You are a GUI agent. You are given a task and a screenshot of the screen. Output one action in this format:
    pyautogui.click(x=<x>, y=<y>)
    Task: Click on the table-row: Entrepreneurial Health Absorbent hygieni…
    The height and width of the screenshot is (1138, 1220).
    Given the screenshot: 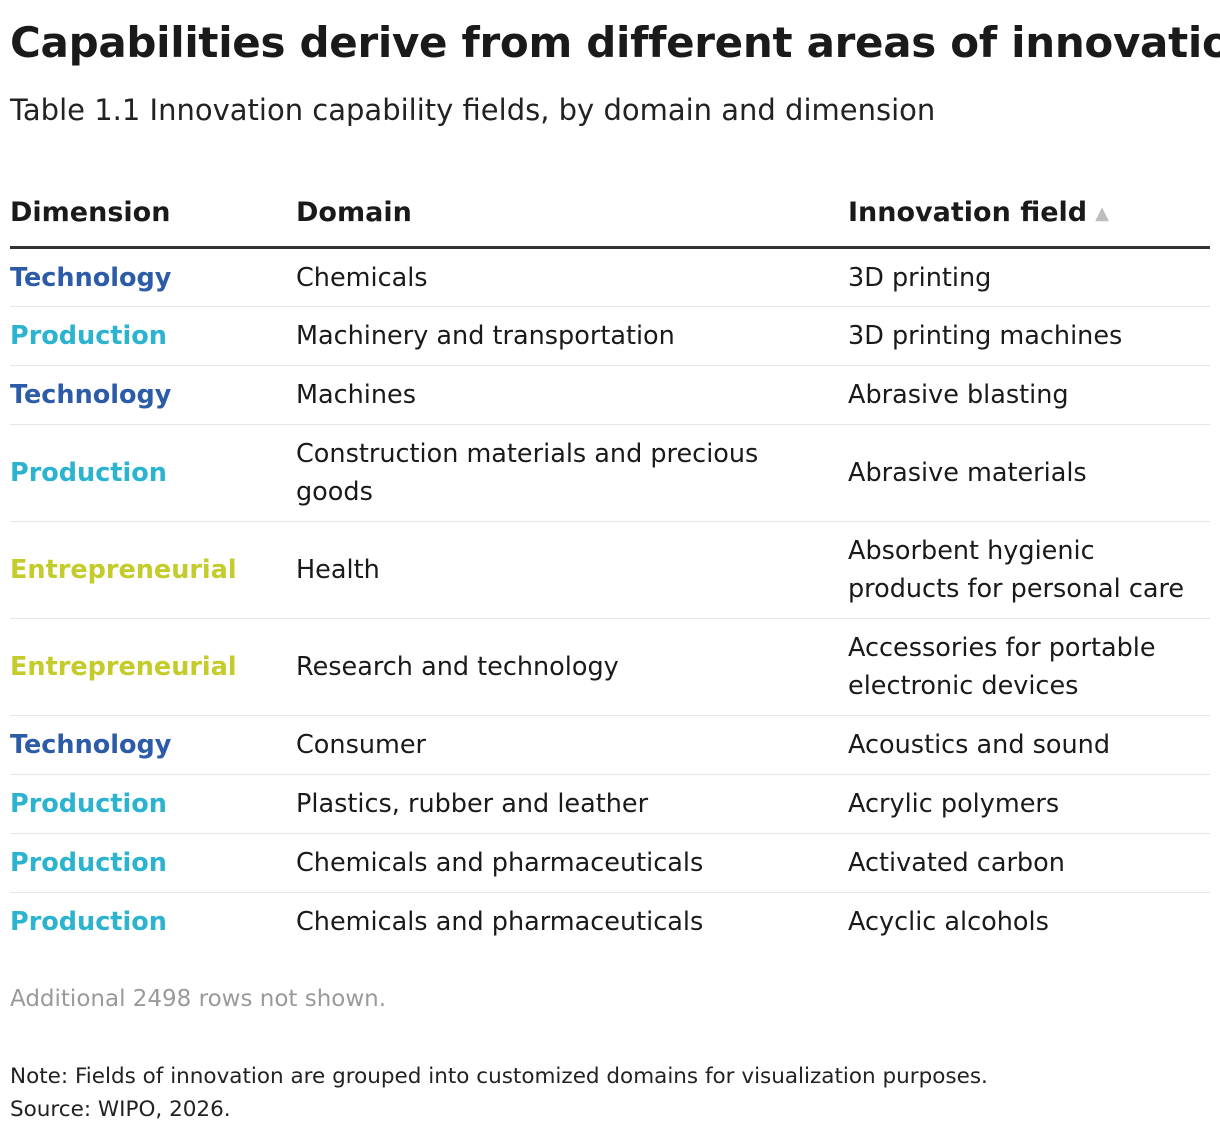 What is the action you would take?
    pyautogui.click(x=610, y=570)
    